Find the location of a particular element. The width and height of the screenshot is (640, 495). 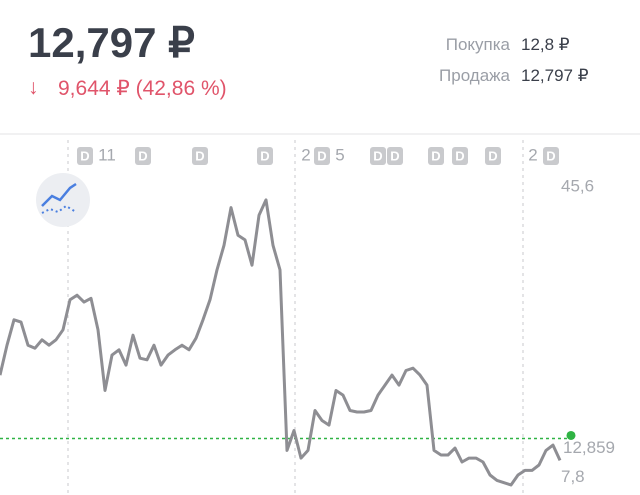

x-label: 5 is located at coordinates (339, 154).